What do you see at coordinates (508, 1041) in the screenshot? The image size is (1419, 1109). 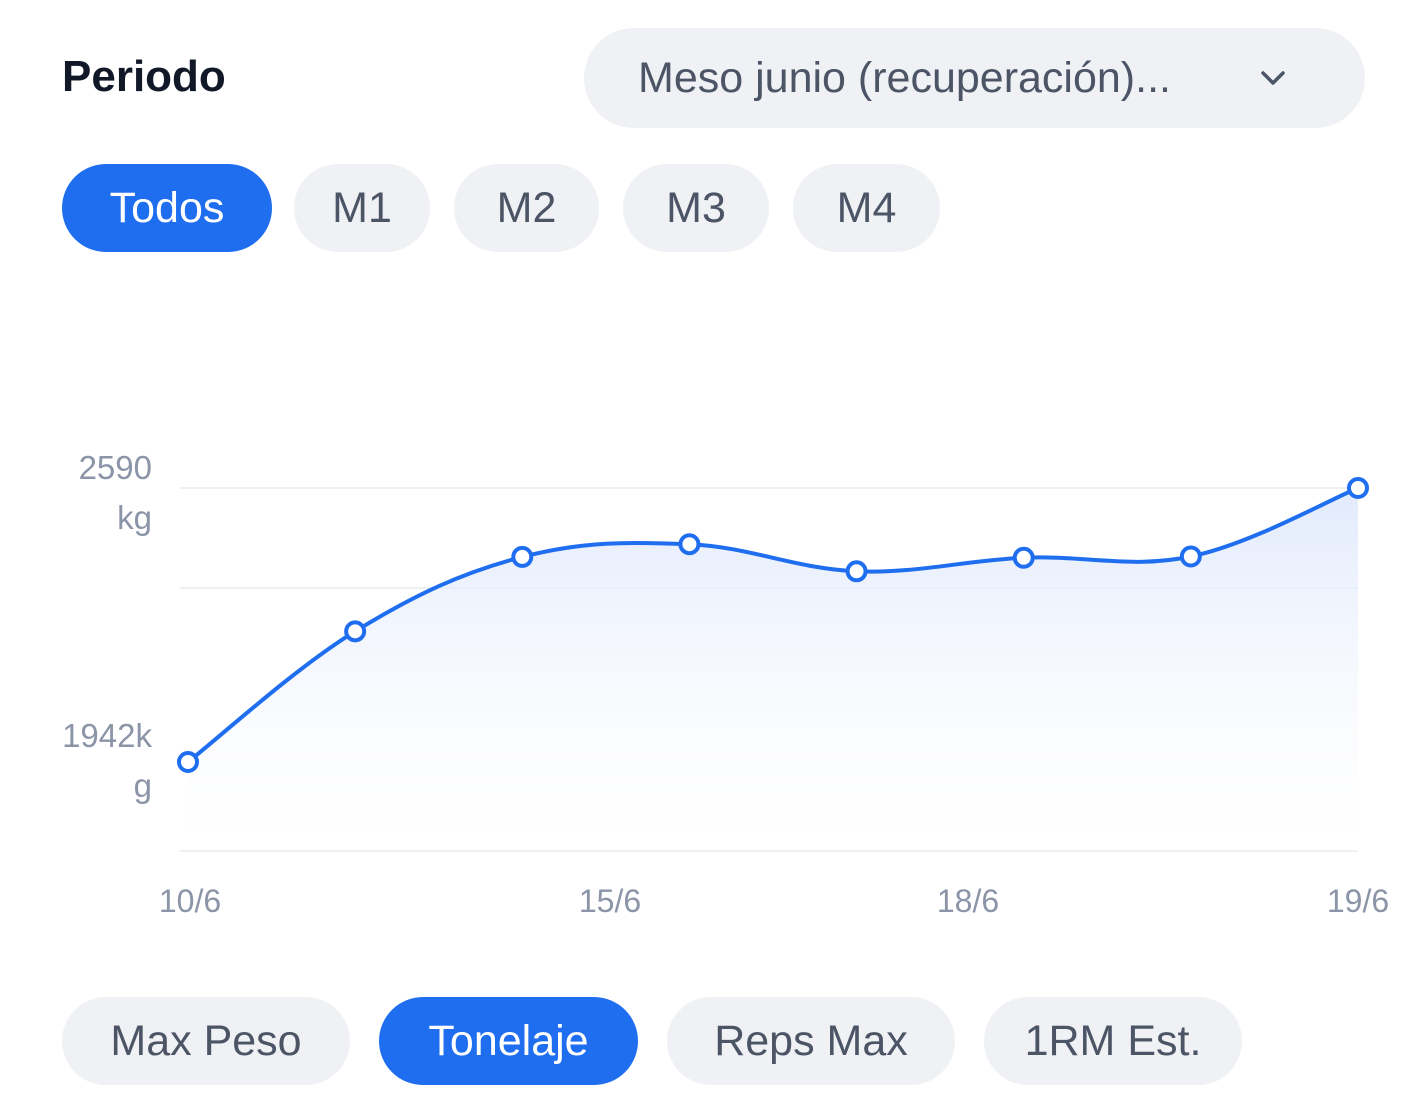 I see `tab-tonelaje: Tonelaje` at bounding box center [508, 1041].